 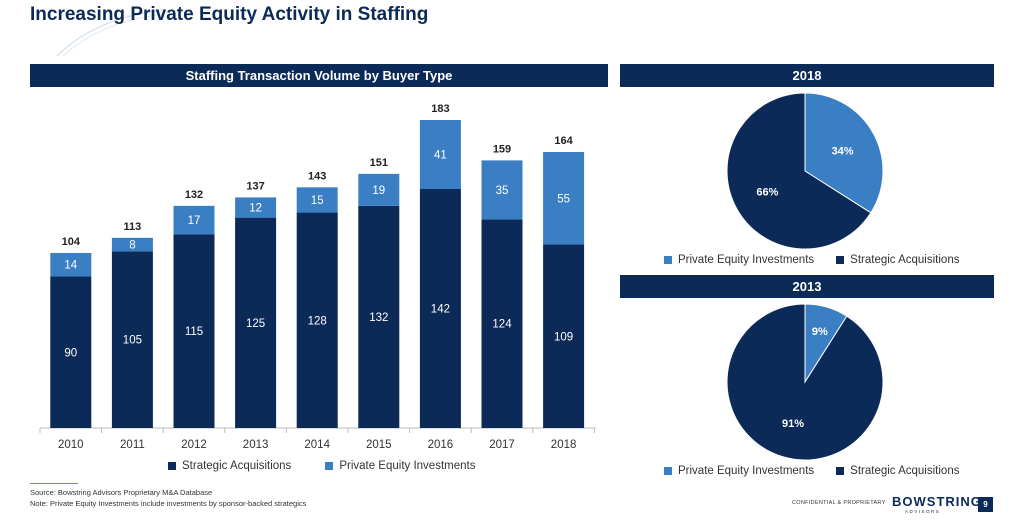 I want to click on bar-strategic-2012, so click(x=194, y=331).